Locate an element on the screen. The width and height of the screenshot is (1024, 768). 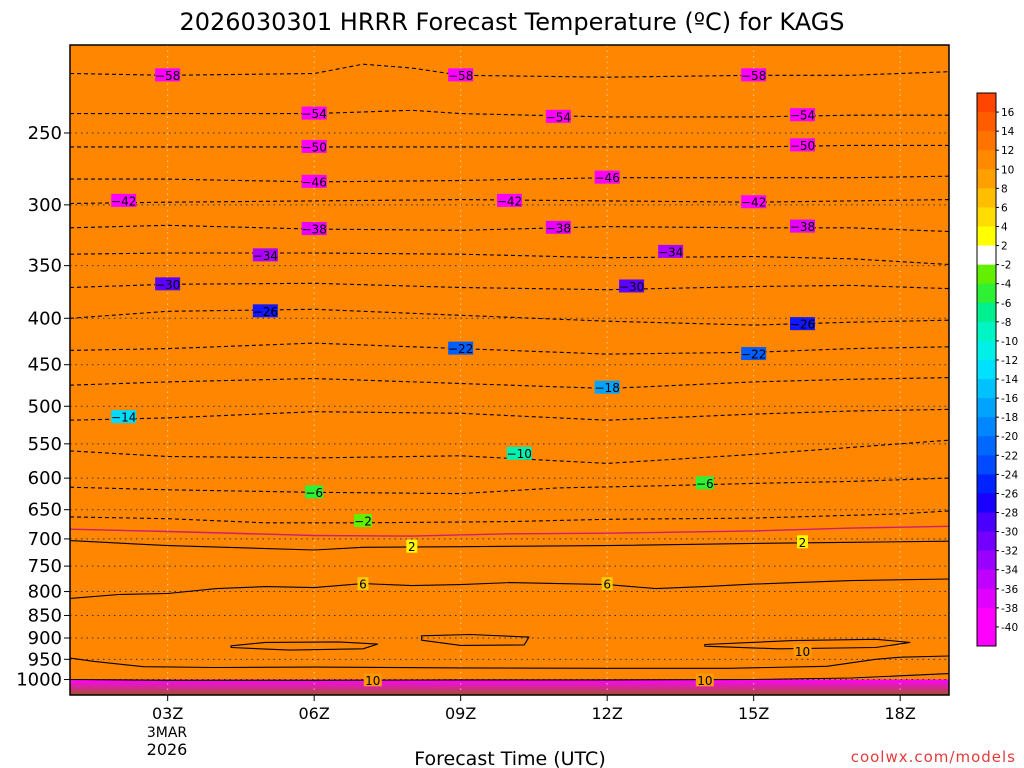
contour-label: −18 is located at coordinates (607, 388).